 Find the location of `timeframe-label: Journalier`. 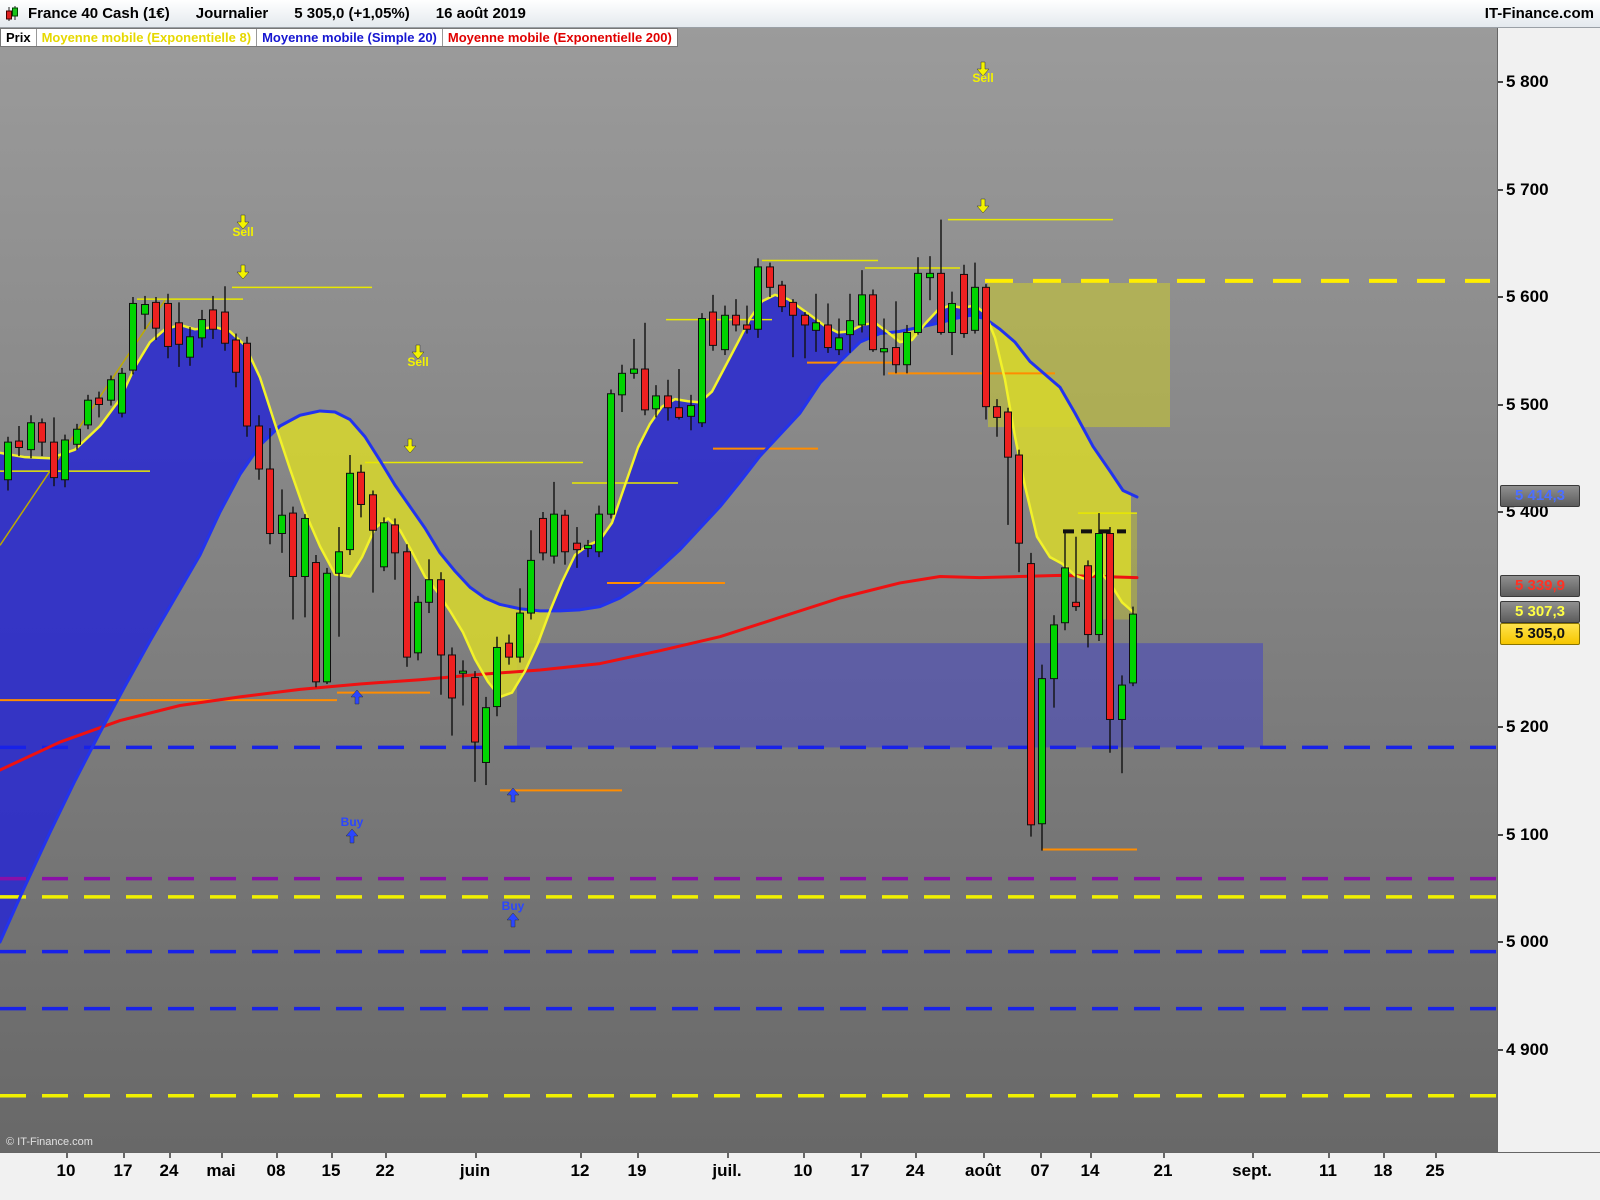

timeframe-label: Journalier is located at coordinates (232, 13).